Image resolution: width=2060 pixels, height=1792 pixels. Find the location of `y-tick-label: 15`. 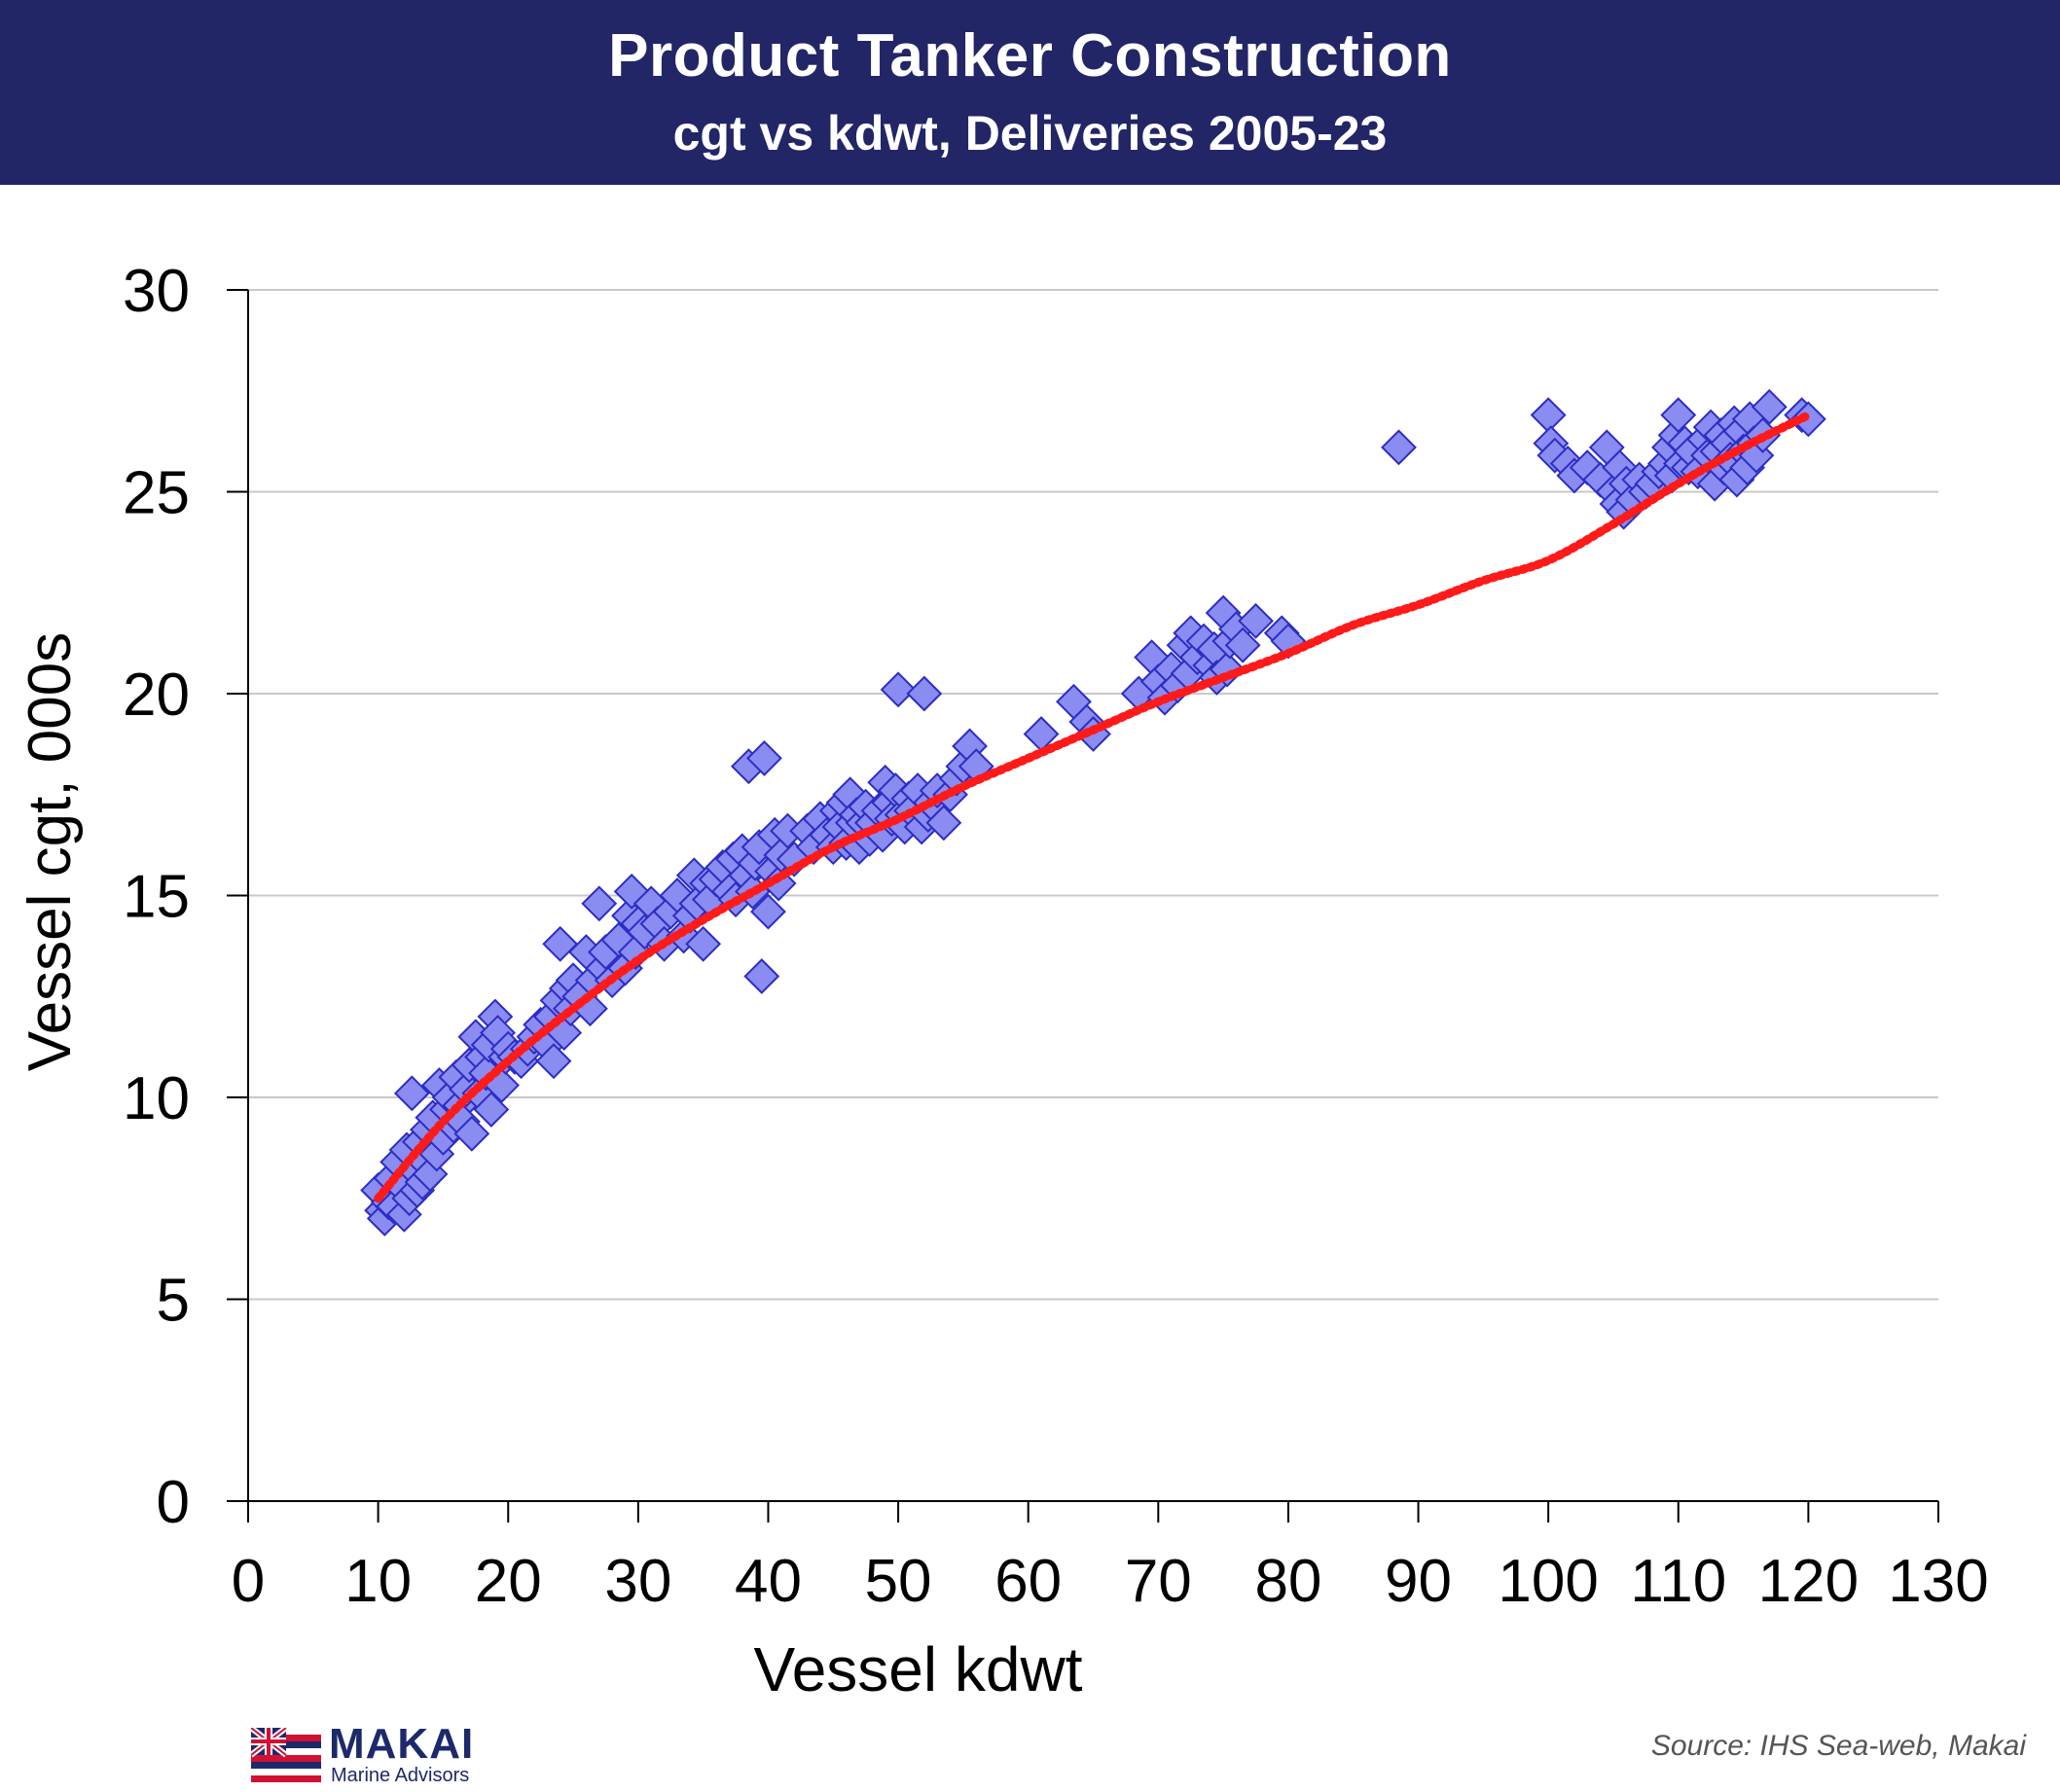

y-tick-label: 15 is located at coordinates (156, 898).